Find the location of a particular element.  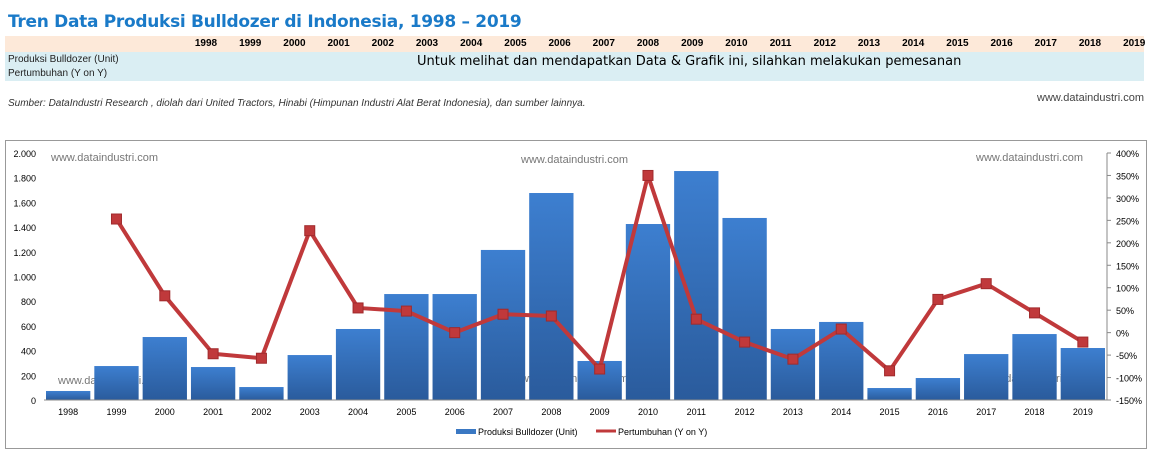

year-header: 2010 is located at coordinates (736, 43).